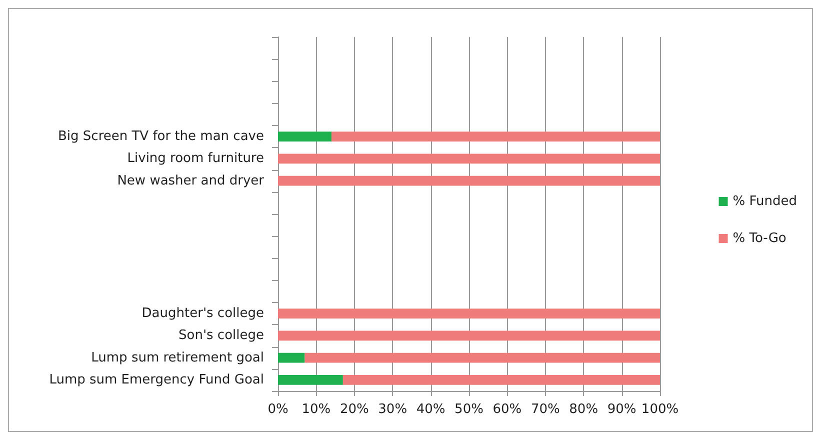  What do you see at coordinates (203, 314) in the screenshot?
I see `y-tick-label: Daughter's college` at bounding box center [203, 314].